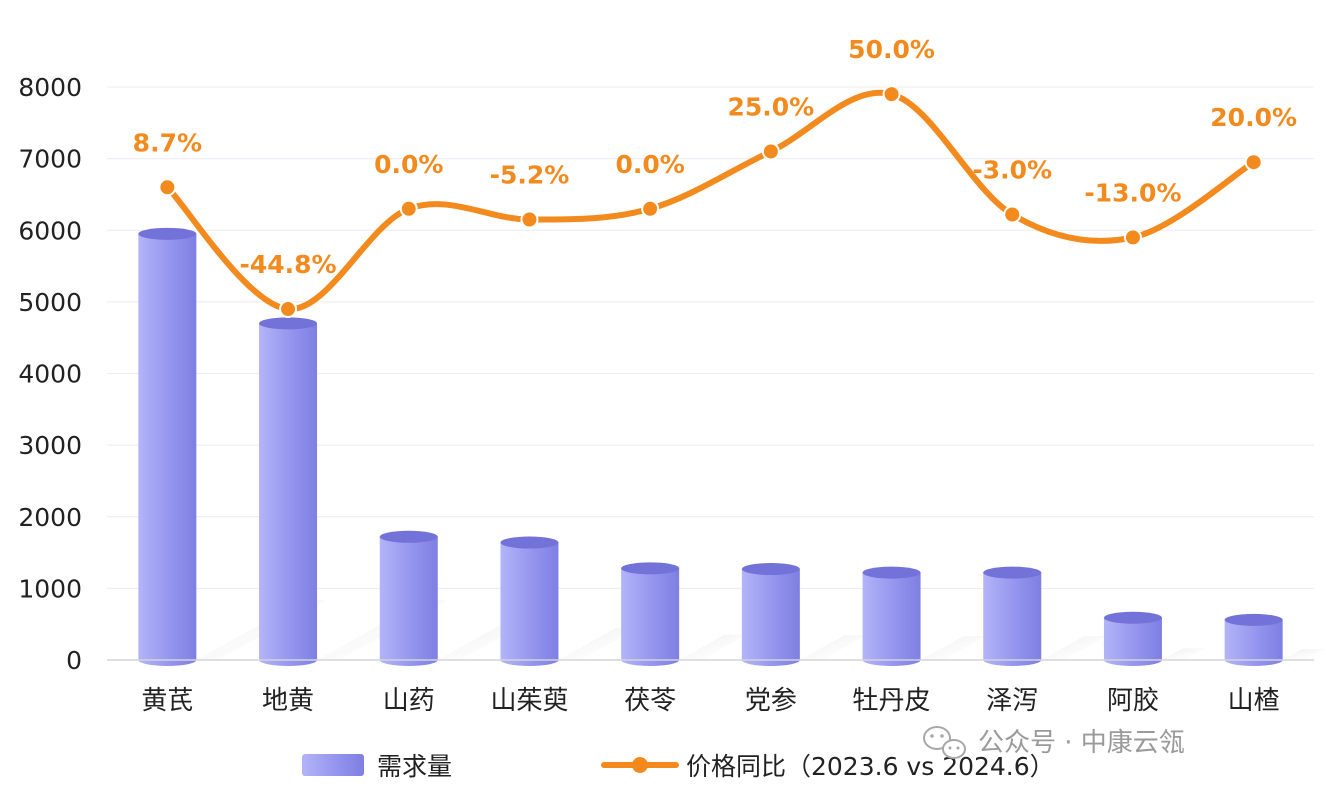 Image resolution: width=1326 pixels, height=796 pixels. Describe the element at coordinates (50, 87) in the screenshot. I see `y-tick-label: 8000` at that location.